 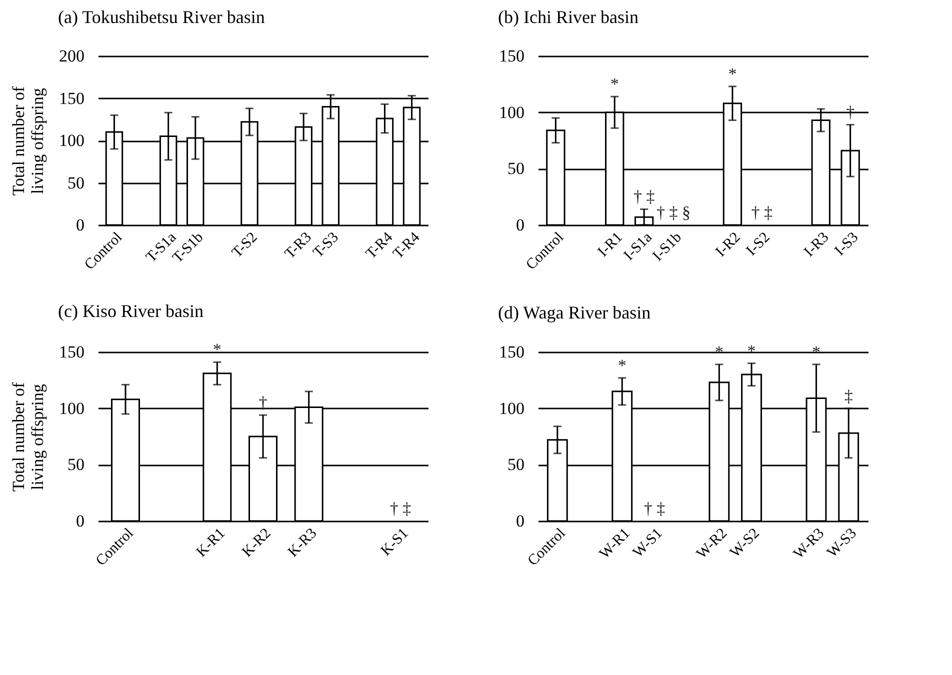 I want to click on chart-title: (a) Tokushibetsu River basin, so click(x=161, y=17).